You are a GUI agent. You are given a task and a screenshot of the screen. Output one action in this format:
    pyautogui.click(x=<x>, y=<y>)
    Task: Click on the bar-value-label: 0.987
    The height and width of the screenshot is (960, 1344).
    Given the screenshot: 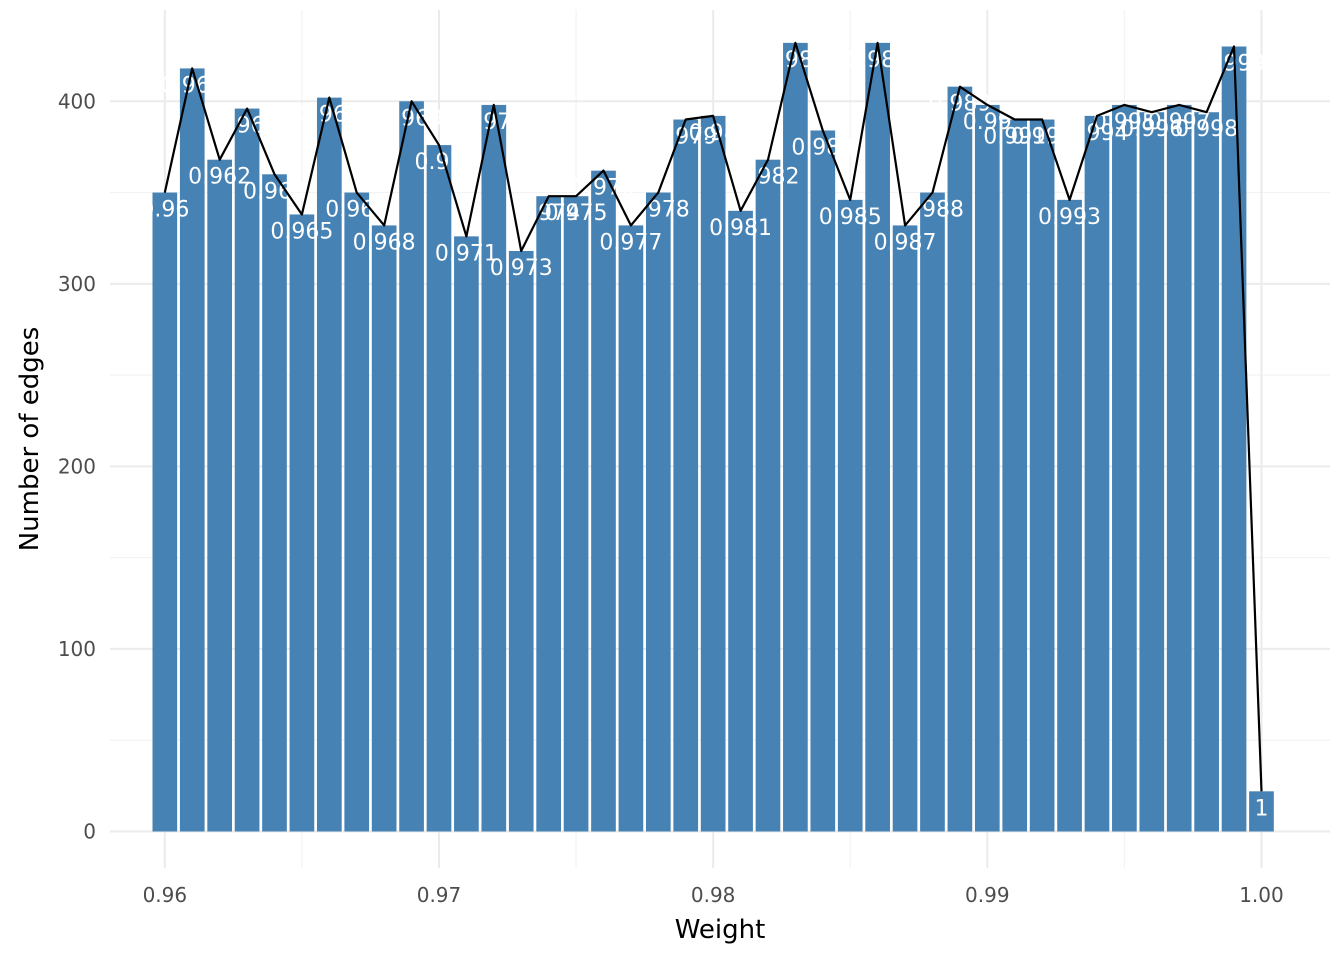 What is the action you would take?
    pyautogui.click(x=905, y=242)
    